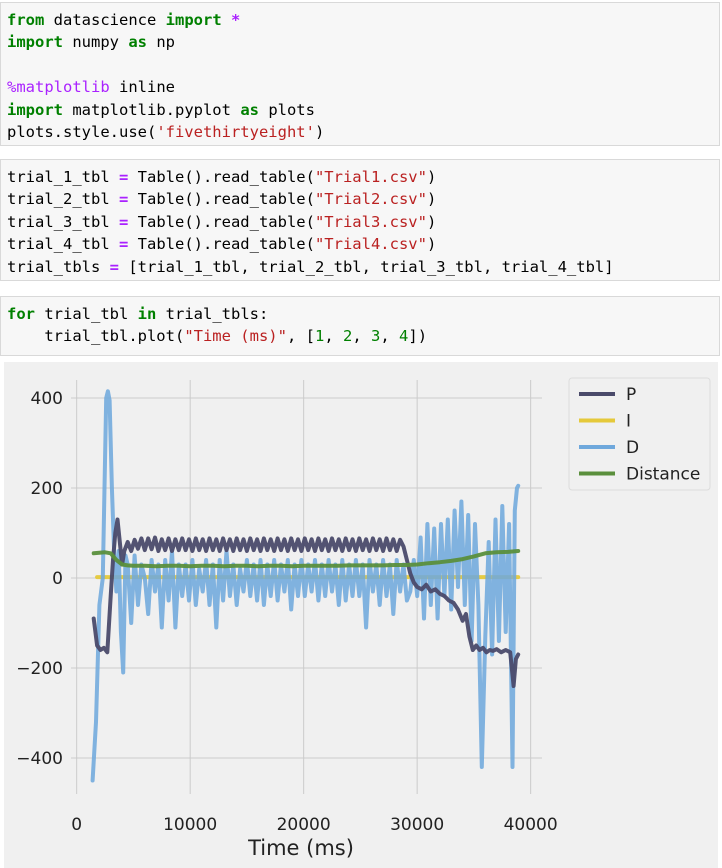  What do you see at coordinates (531, 825) in the screenshot?
I see `x-tick-label: 40000` at bounding box center [531, 825].